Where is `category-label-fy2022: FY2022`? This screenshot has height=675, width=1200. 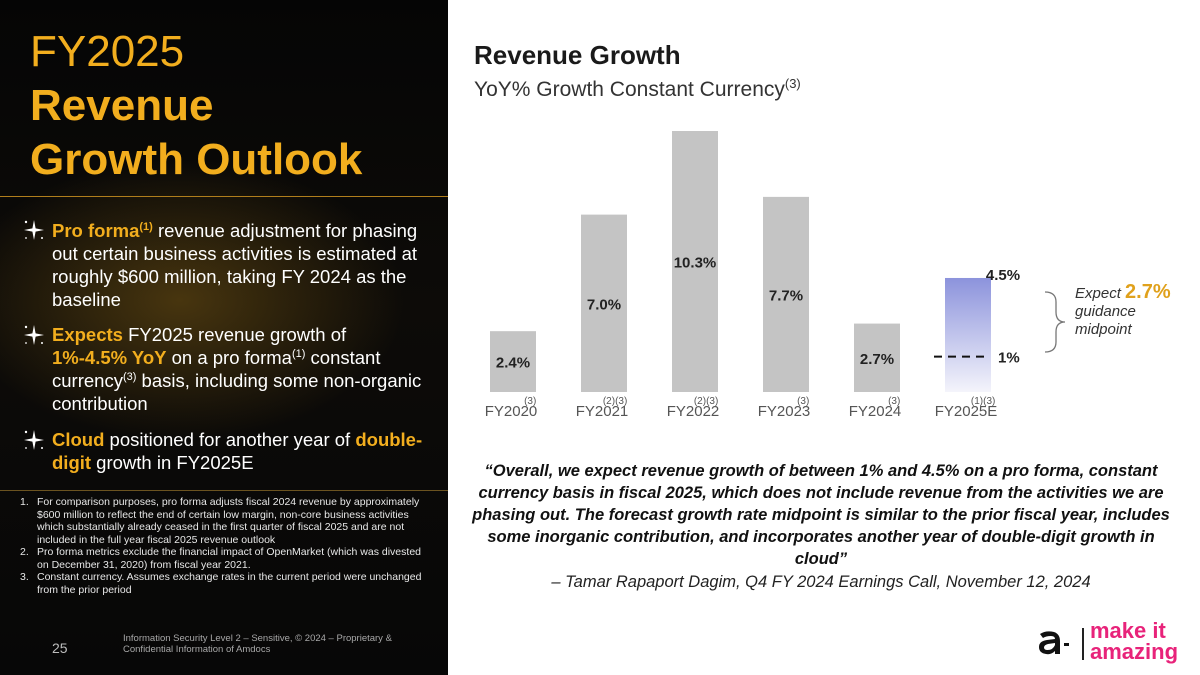
category-label-fy2022: FY2022 is located at coordinates (693, 411).